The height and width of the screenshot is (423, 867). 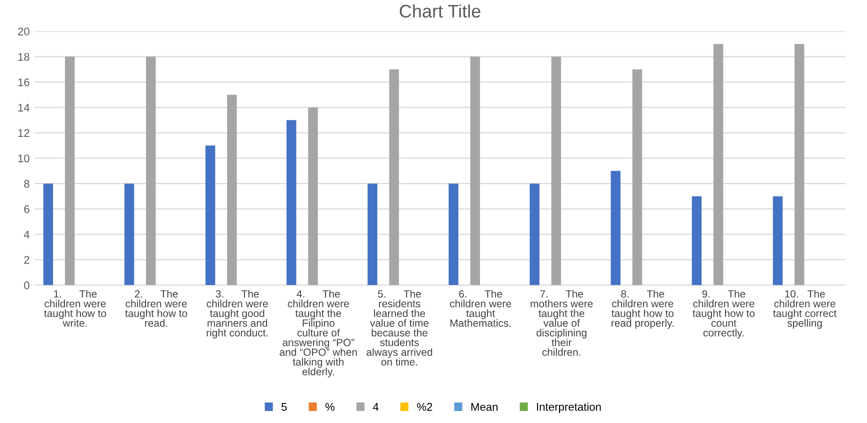 I want to click on x-tick-label: 10. The children were taught correct spelling, so click(x=805, y=309).